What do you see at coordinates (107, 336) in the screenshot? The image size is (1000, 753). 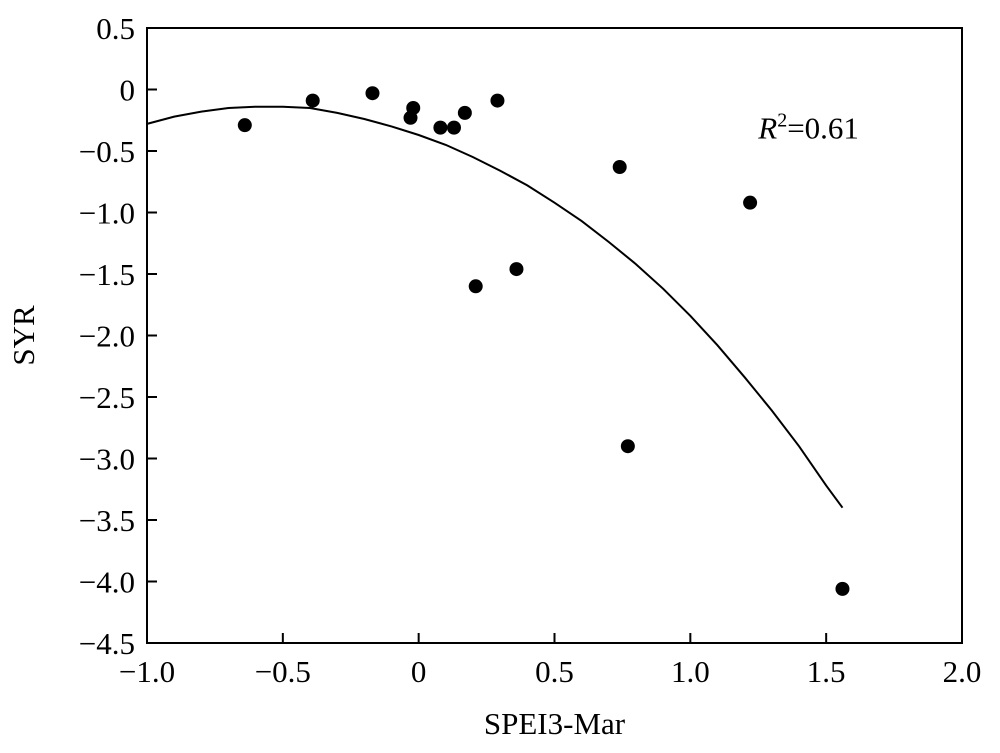 I see `y-tick-label: −2.0` at bounding box center [107, 336].